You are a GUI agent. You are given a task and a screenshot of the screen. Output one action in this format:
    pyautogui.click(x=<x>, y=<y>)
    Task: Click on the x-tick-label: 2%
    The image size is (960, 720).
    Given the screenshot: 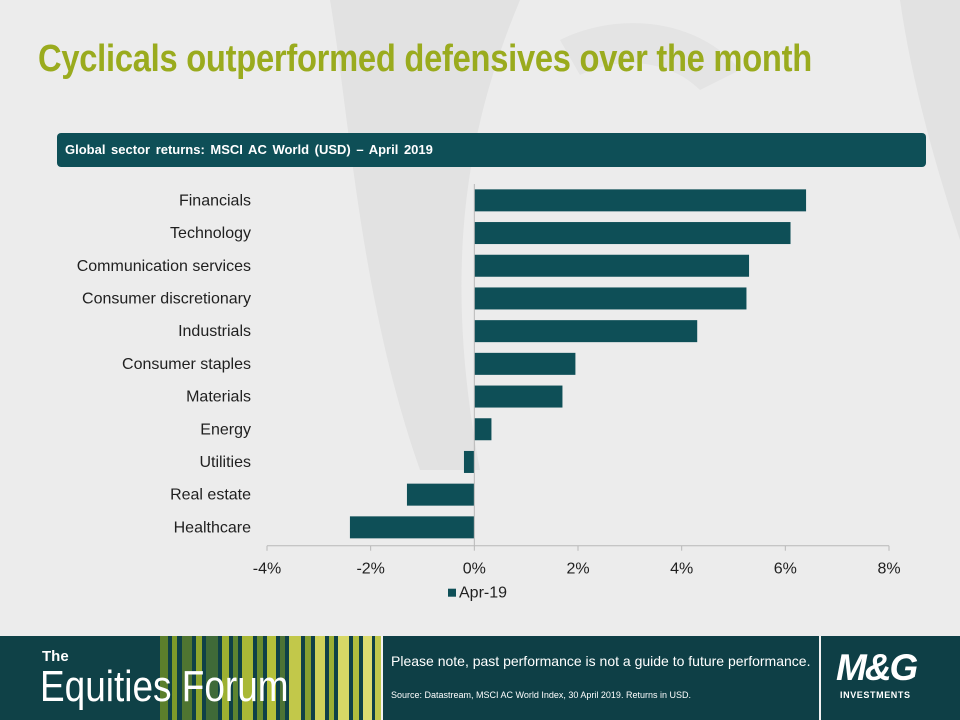 What is the action you would take?
    pyautogui.click(x=577, y=569)
    